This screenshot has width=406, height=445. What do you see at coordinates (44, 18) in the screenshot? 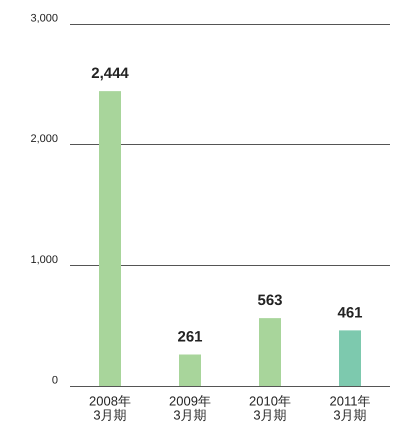
I see `y-tick-label: 3,000` at bounding box center [44, 18].